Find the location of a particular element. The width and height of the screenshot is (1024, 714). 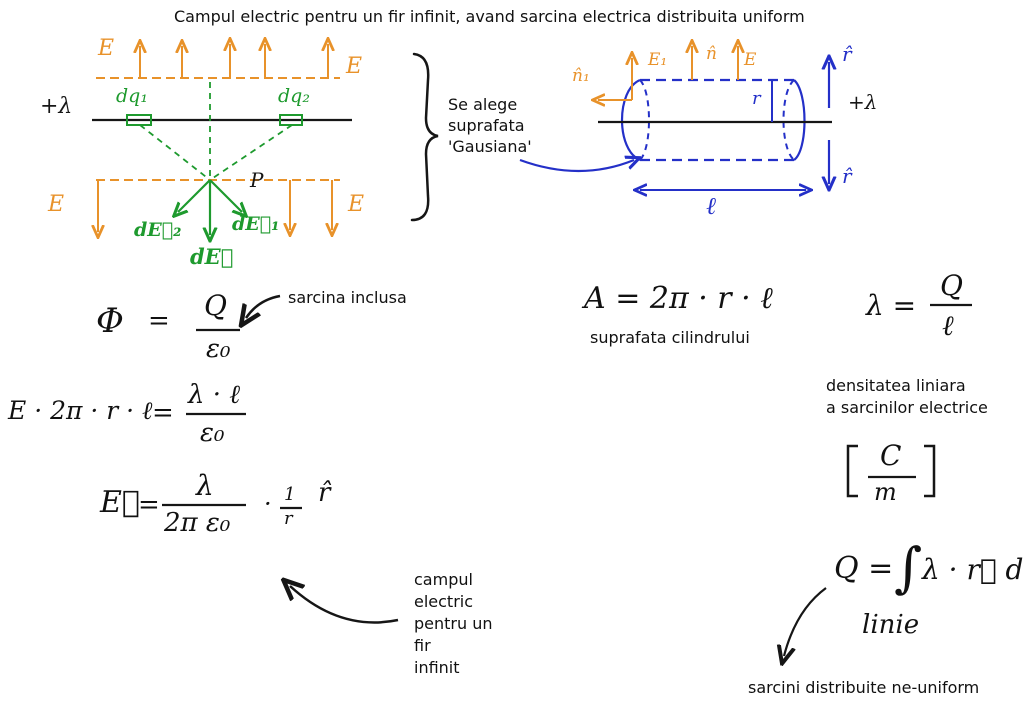

gauss-eq: = is located at coordinates (163, 413).